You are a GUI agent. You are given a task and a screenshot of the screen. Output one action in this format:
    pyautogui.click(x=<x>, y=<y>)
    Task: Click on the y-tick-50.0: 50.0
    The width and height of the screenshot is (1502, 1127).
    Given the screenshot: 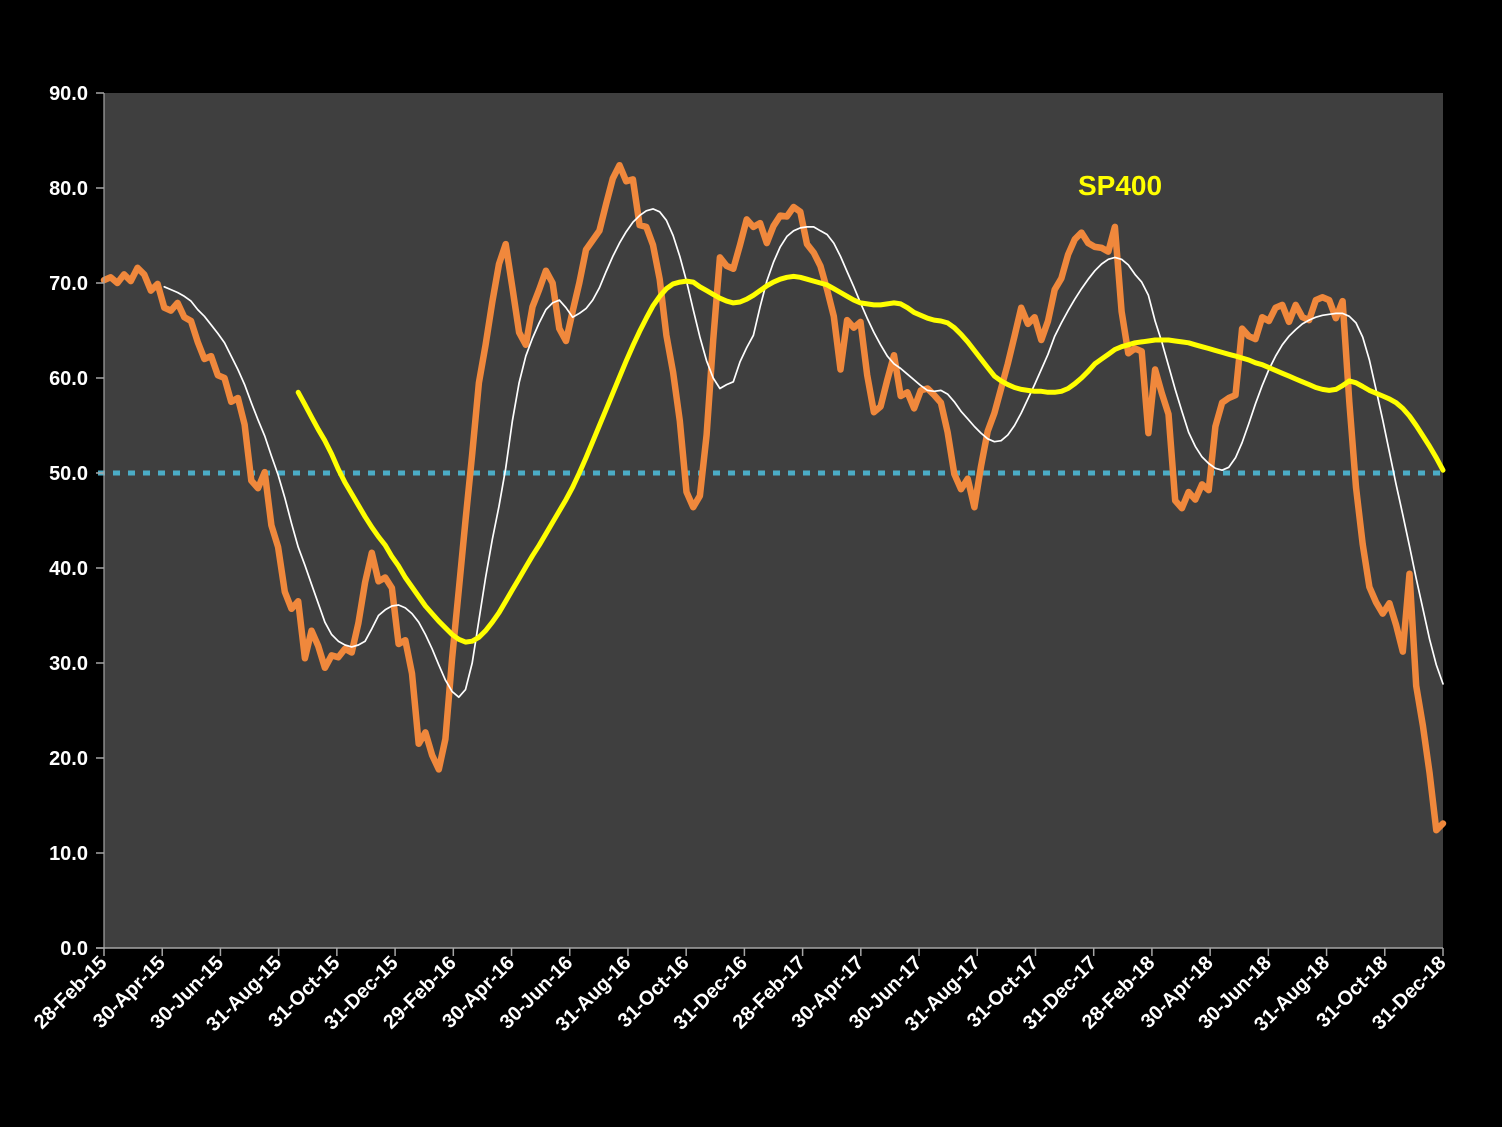 What is the action you would take?
    pyautogui.click(x=68, y=474)
    